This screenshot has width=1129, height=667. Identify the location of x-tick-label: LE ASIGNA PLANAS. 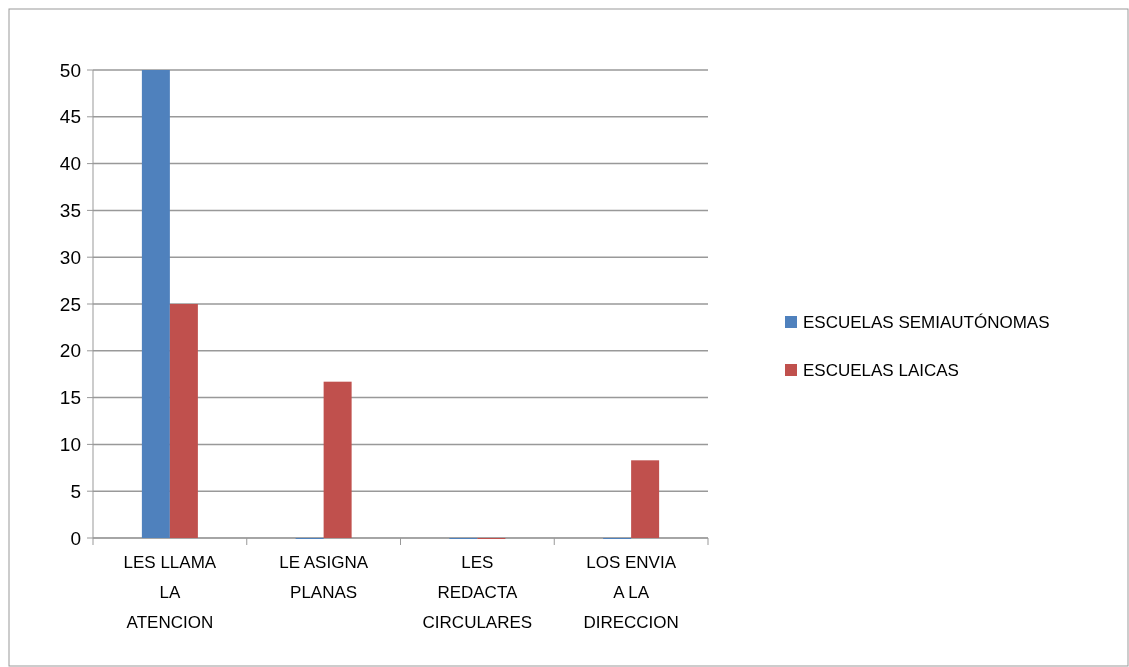
(324, 577).